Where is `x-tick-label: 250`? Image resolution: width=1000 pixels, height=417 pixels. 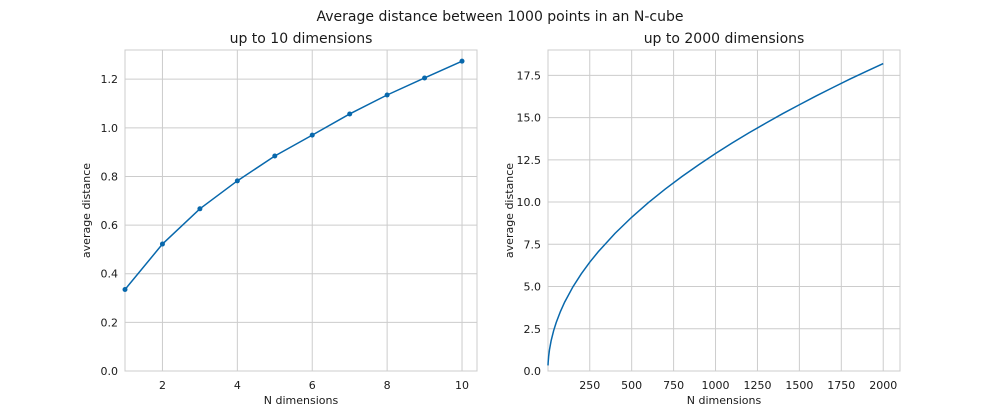 x-tick-label: 250 is located at coordinates (589, 385).